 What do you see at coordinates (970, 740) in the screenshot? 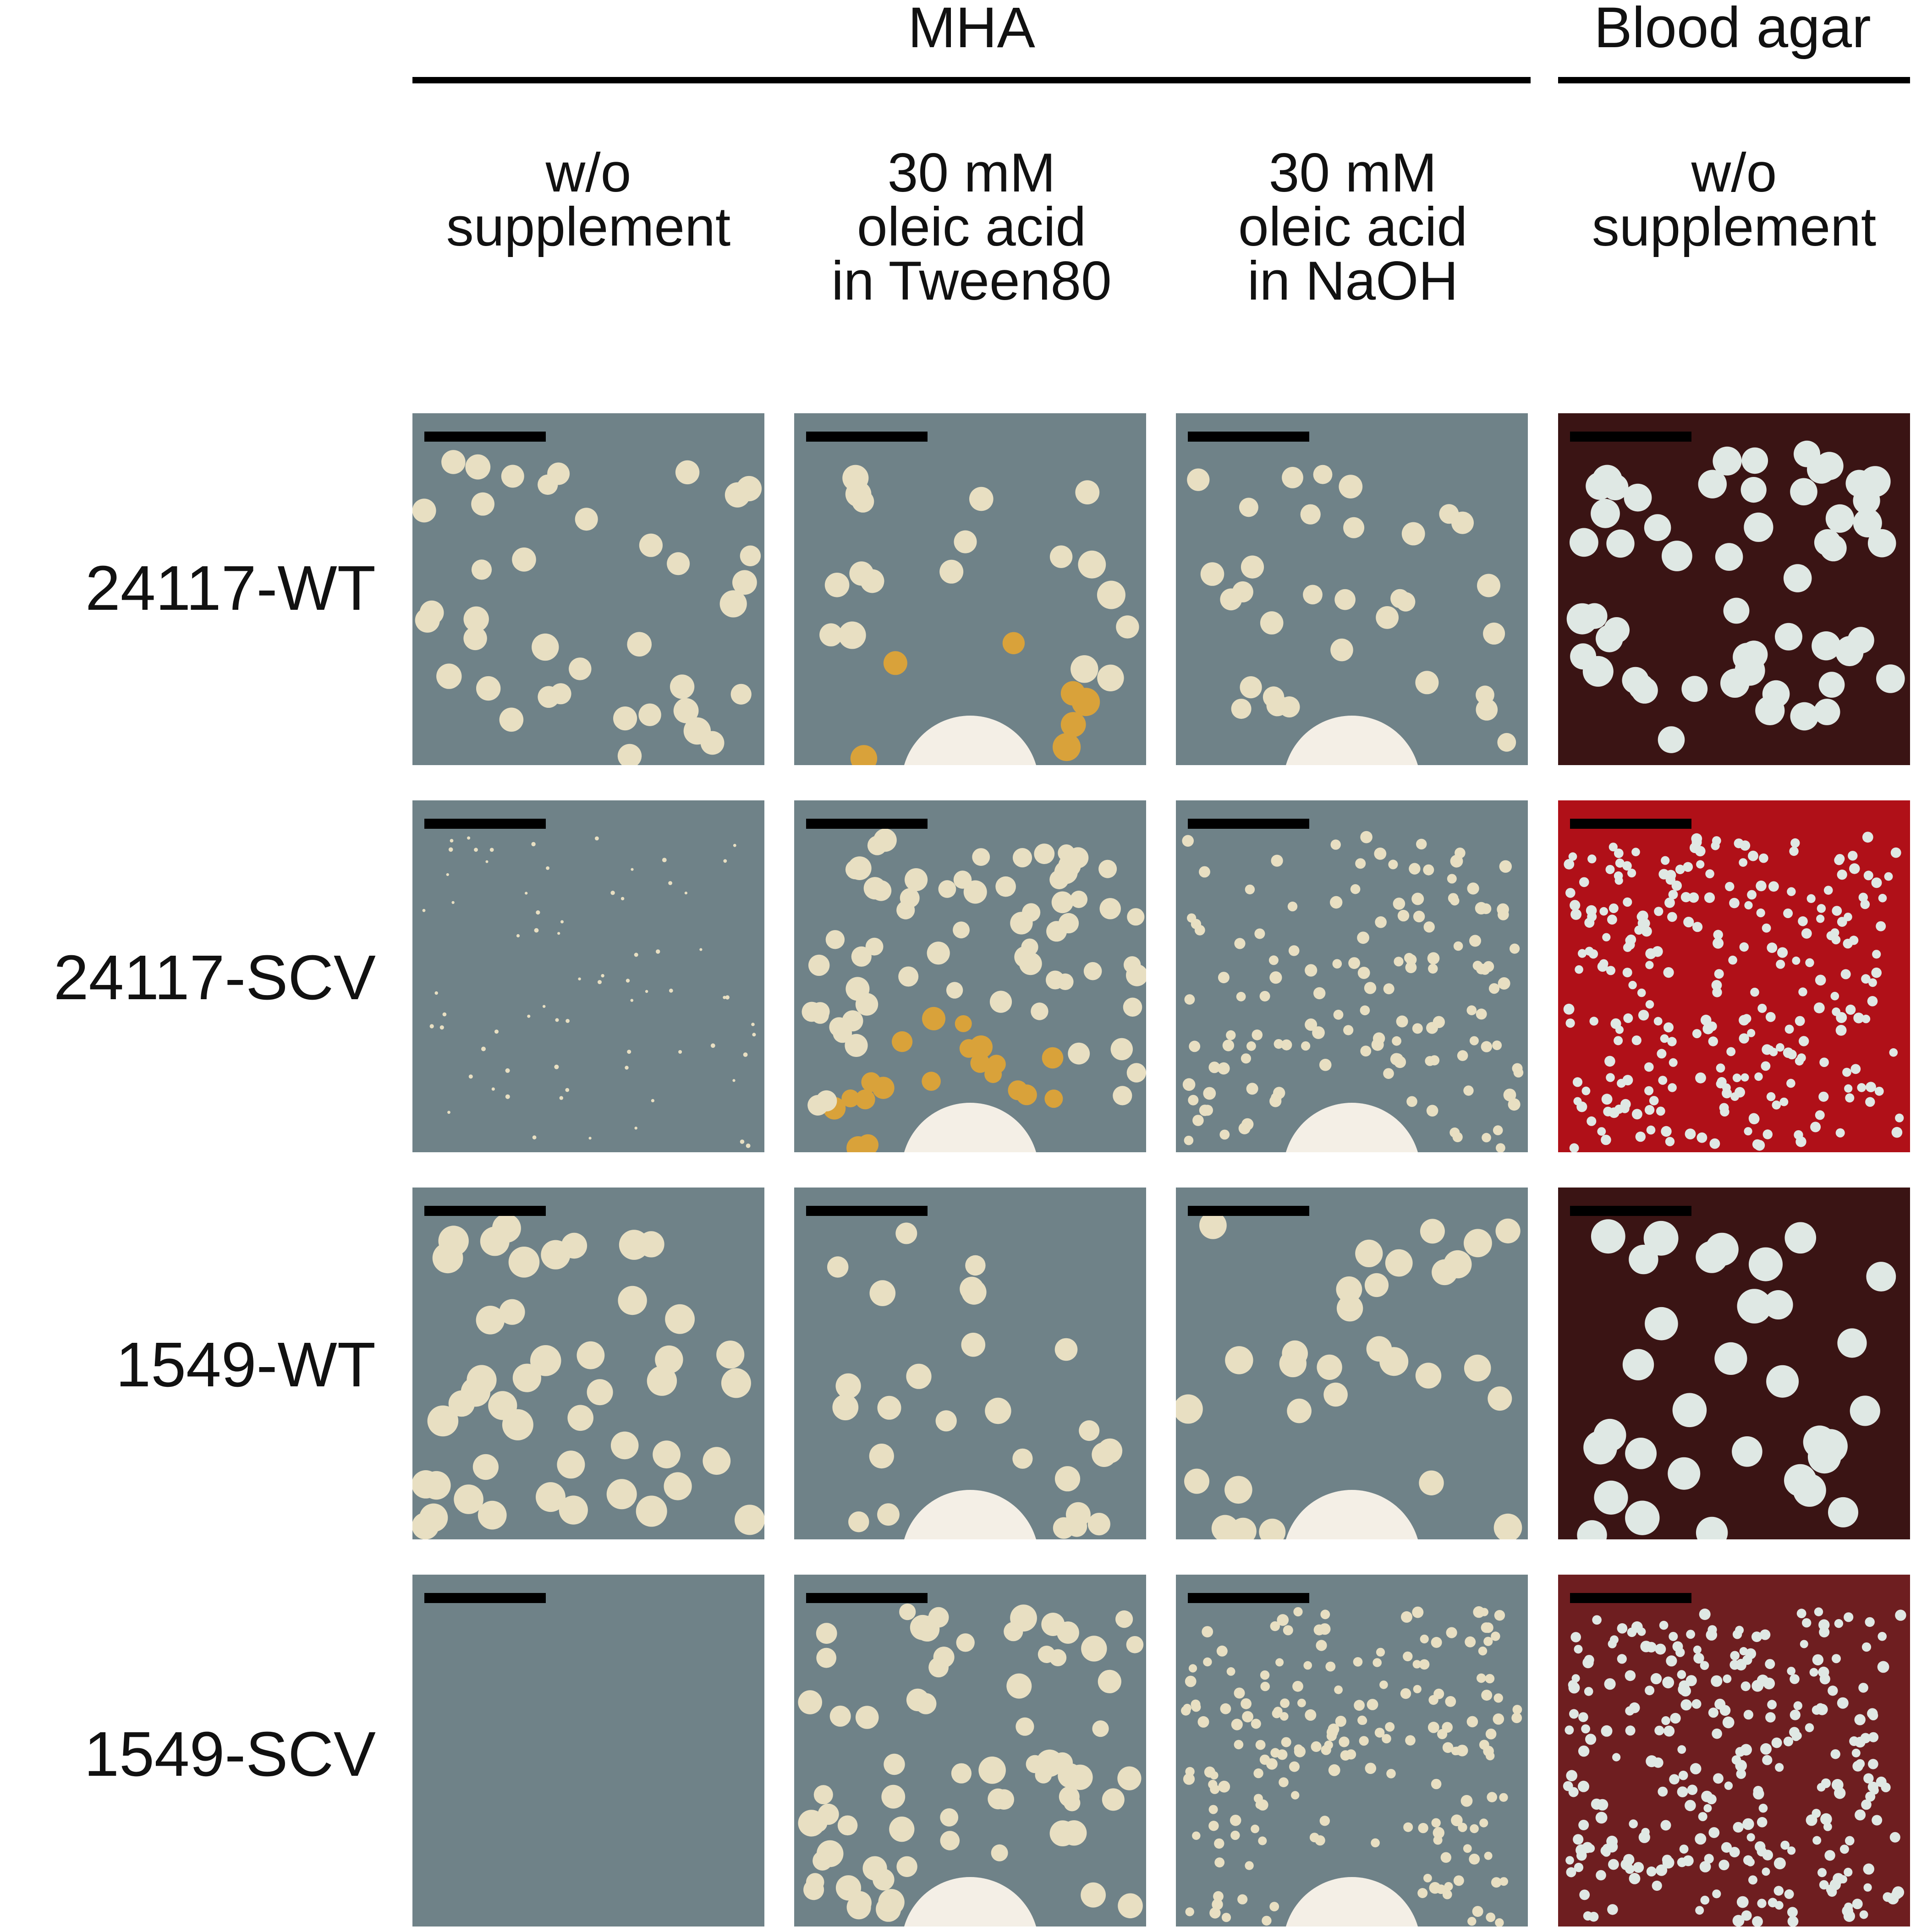
I see `paper-disk` at bounding box center [970, 740].